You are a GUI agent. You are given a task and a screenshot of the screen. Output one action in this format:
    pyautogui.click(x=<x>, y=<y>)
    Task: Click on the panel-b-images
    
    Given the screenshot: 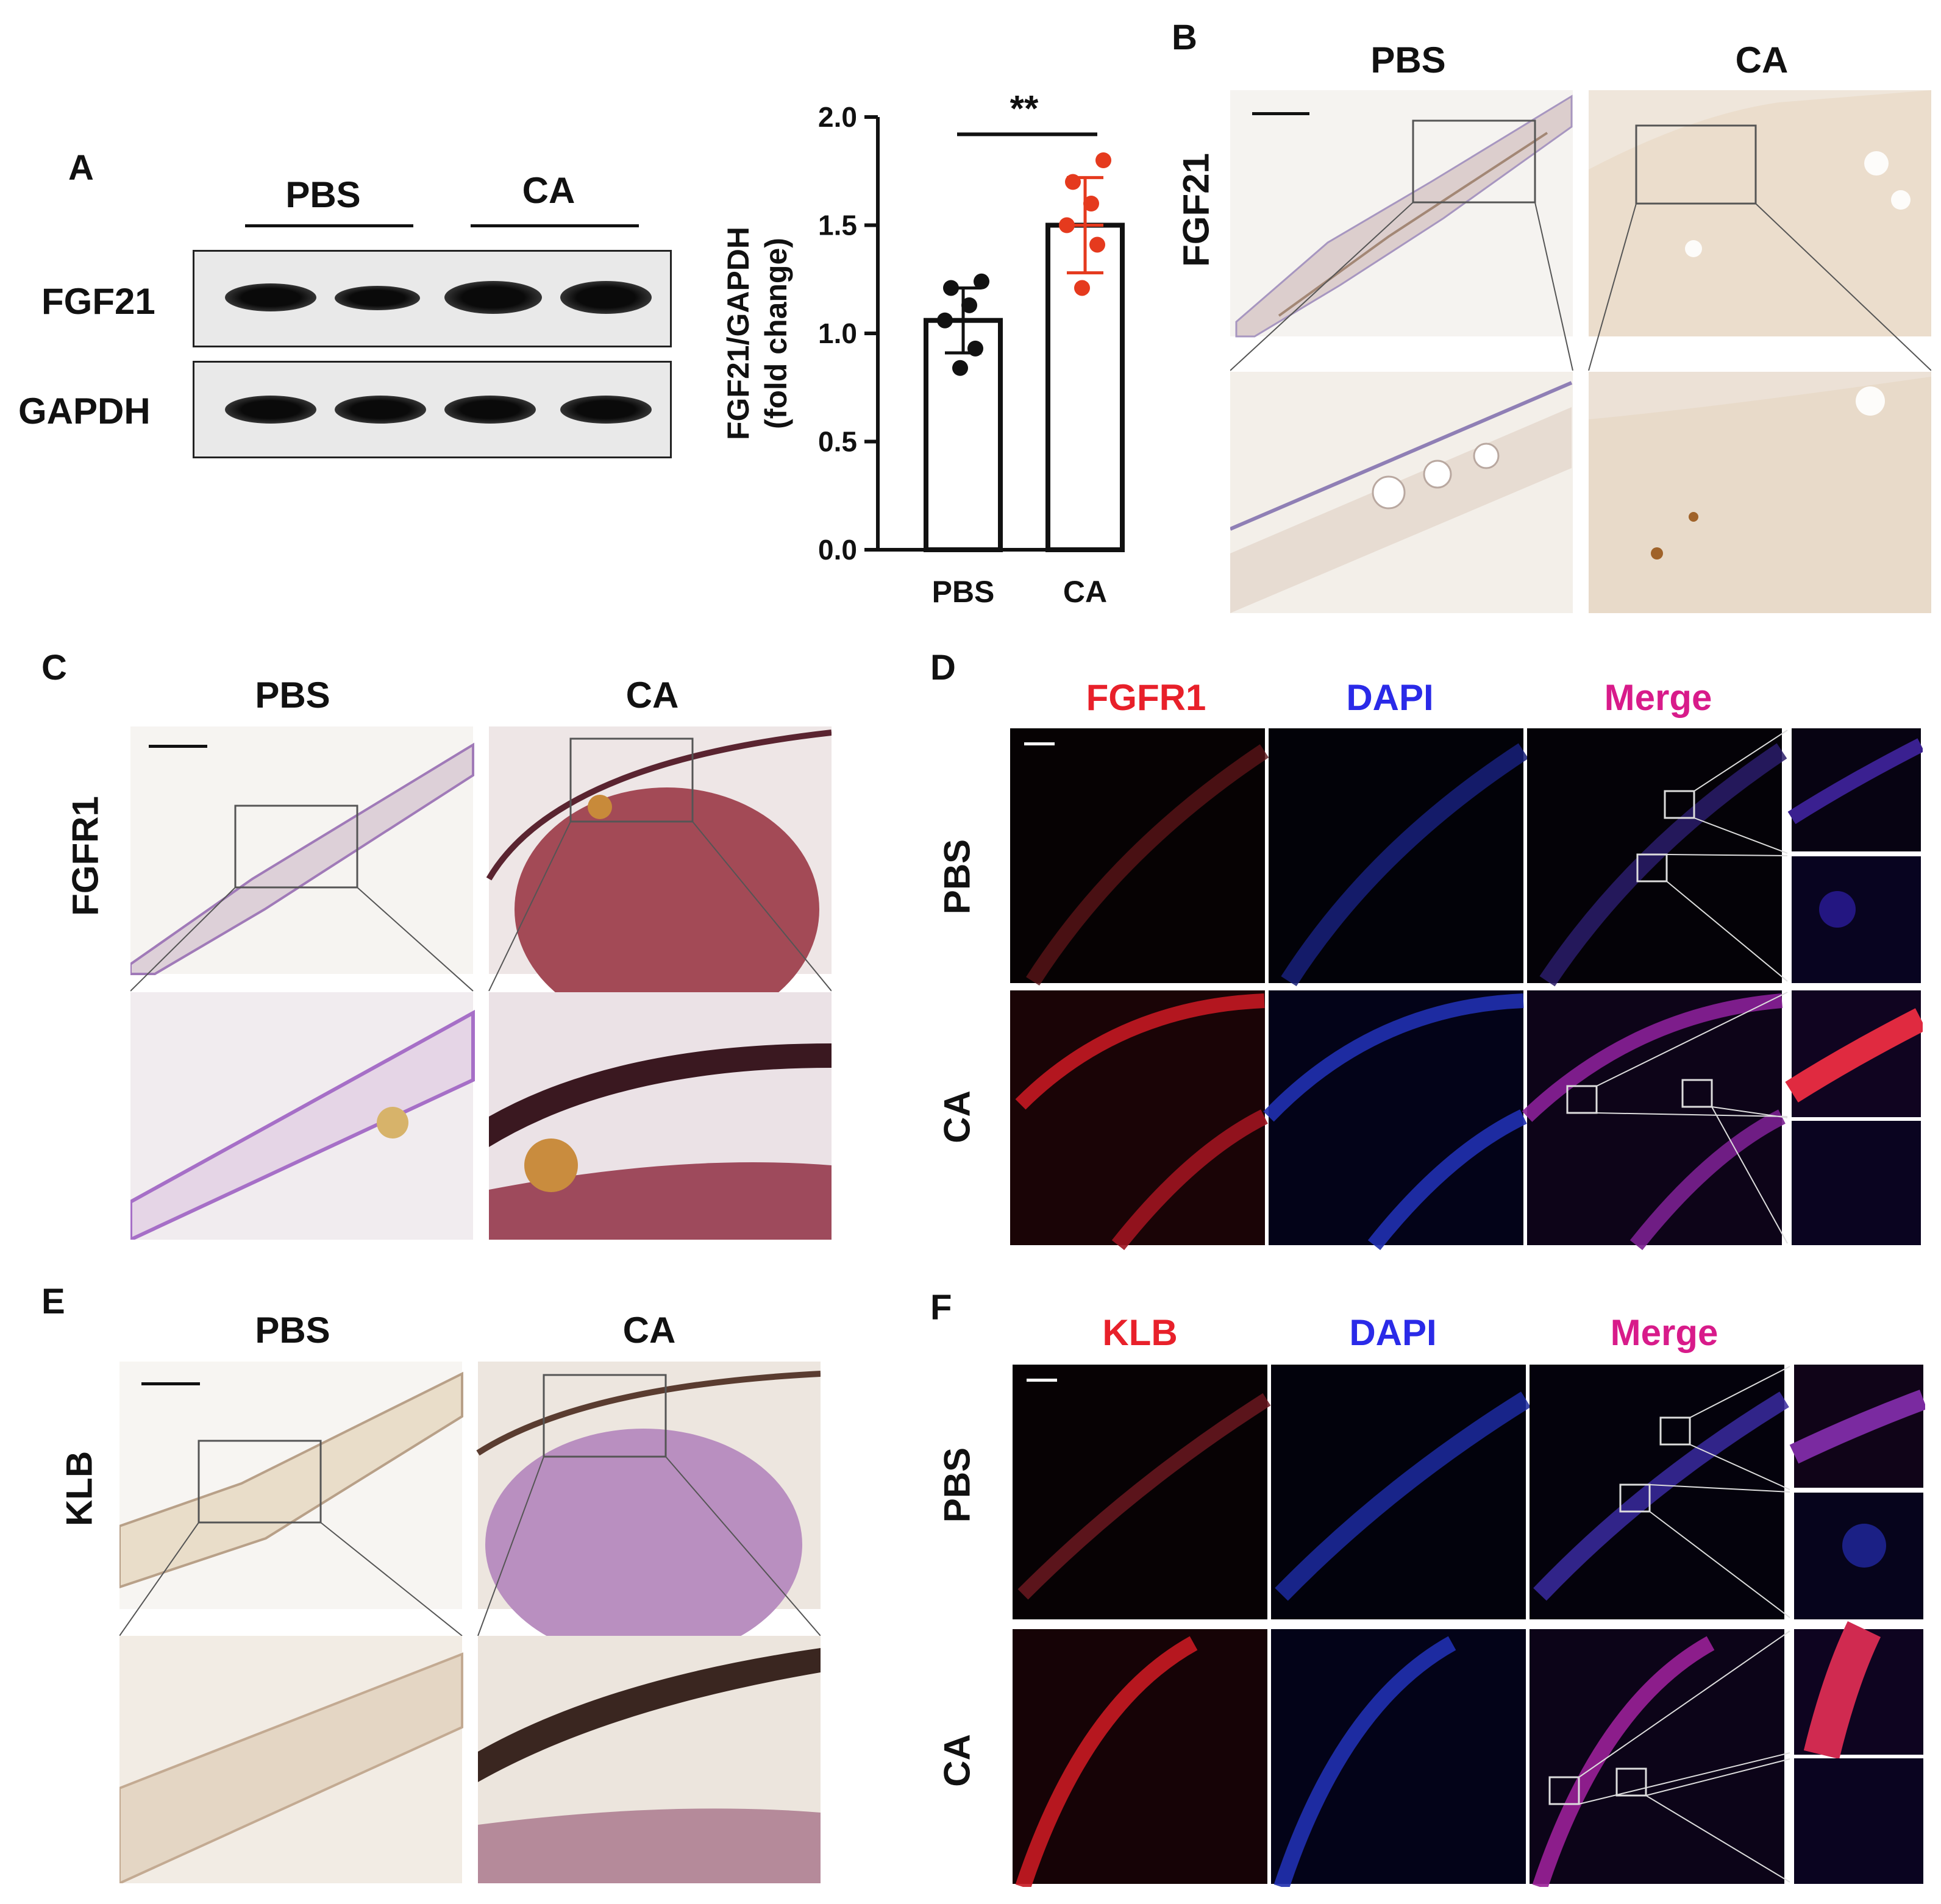 What is the action you would take?
    pyautogui.click(x=1580, y=351)
    